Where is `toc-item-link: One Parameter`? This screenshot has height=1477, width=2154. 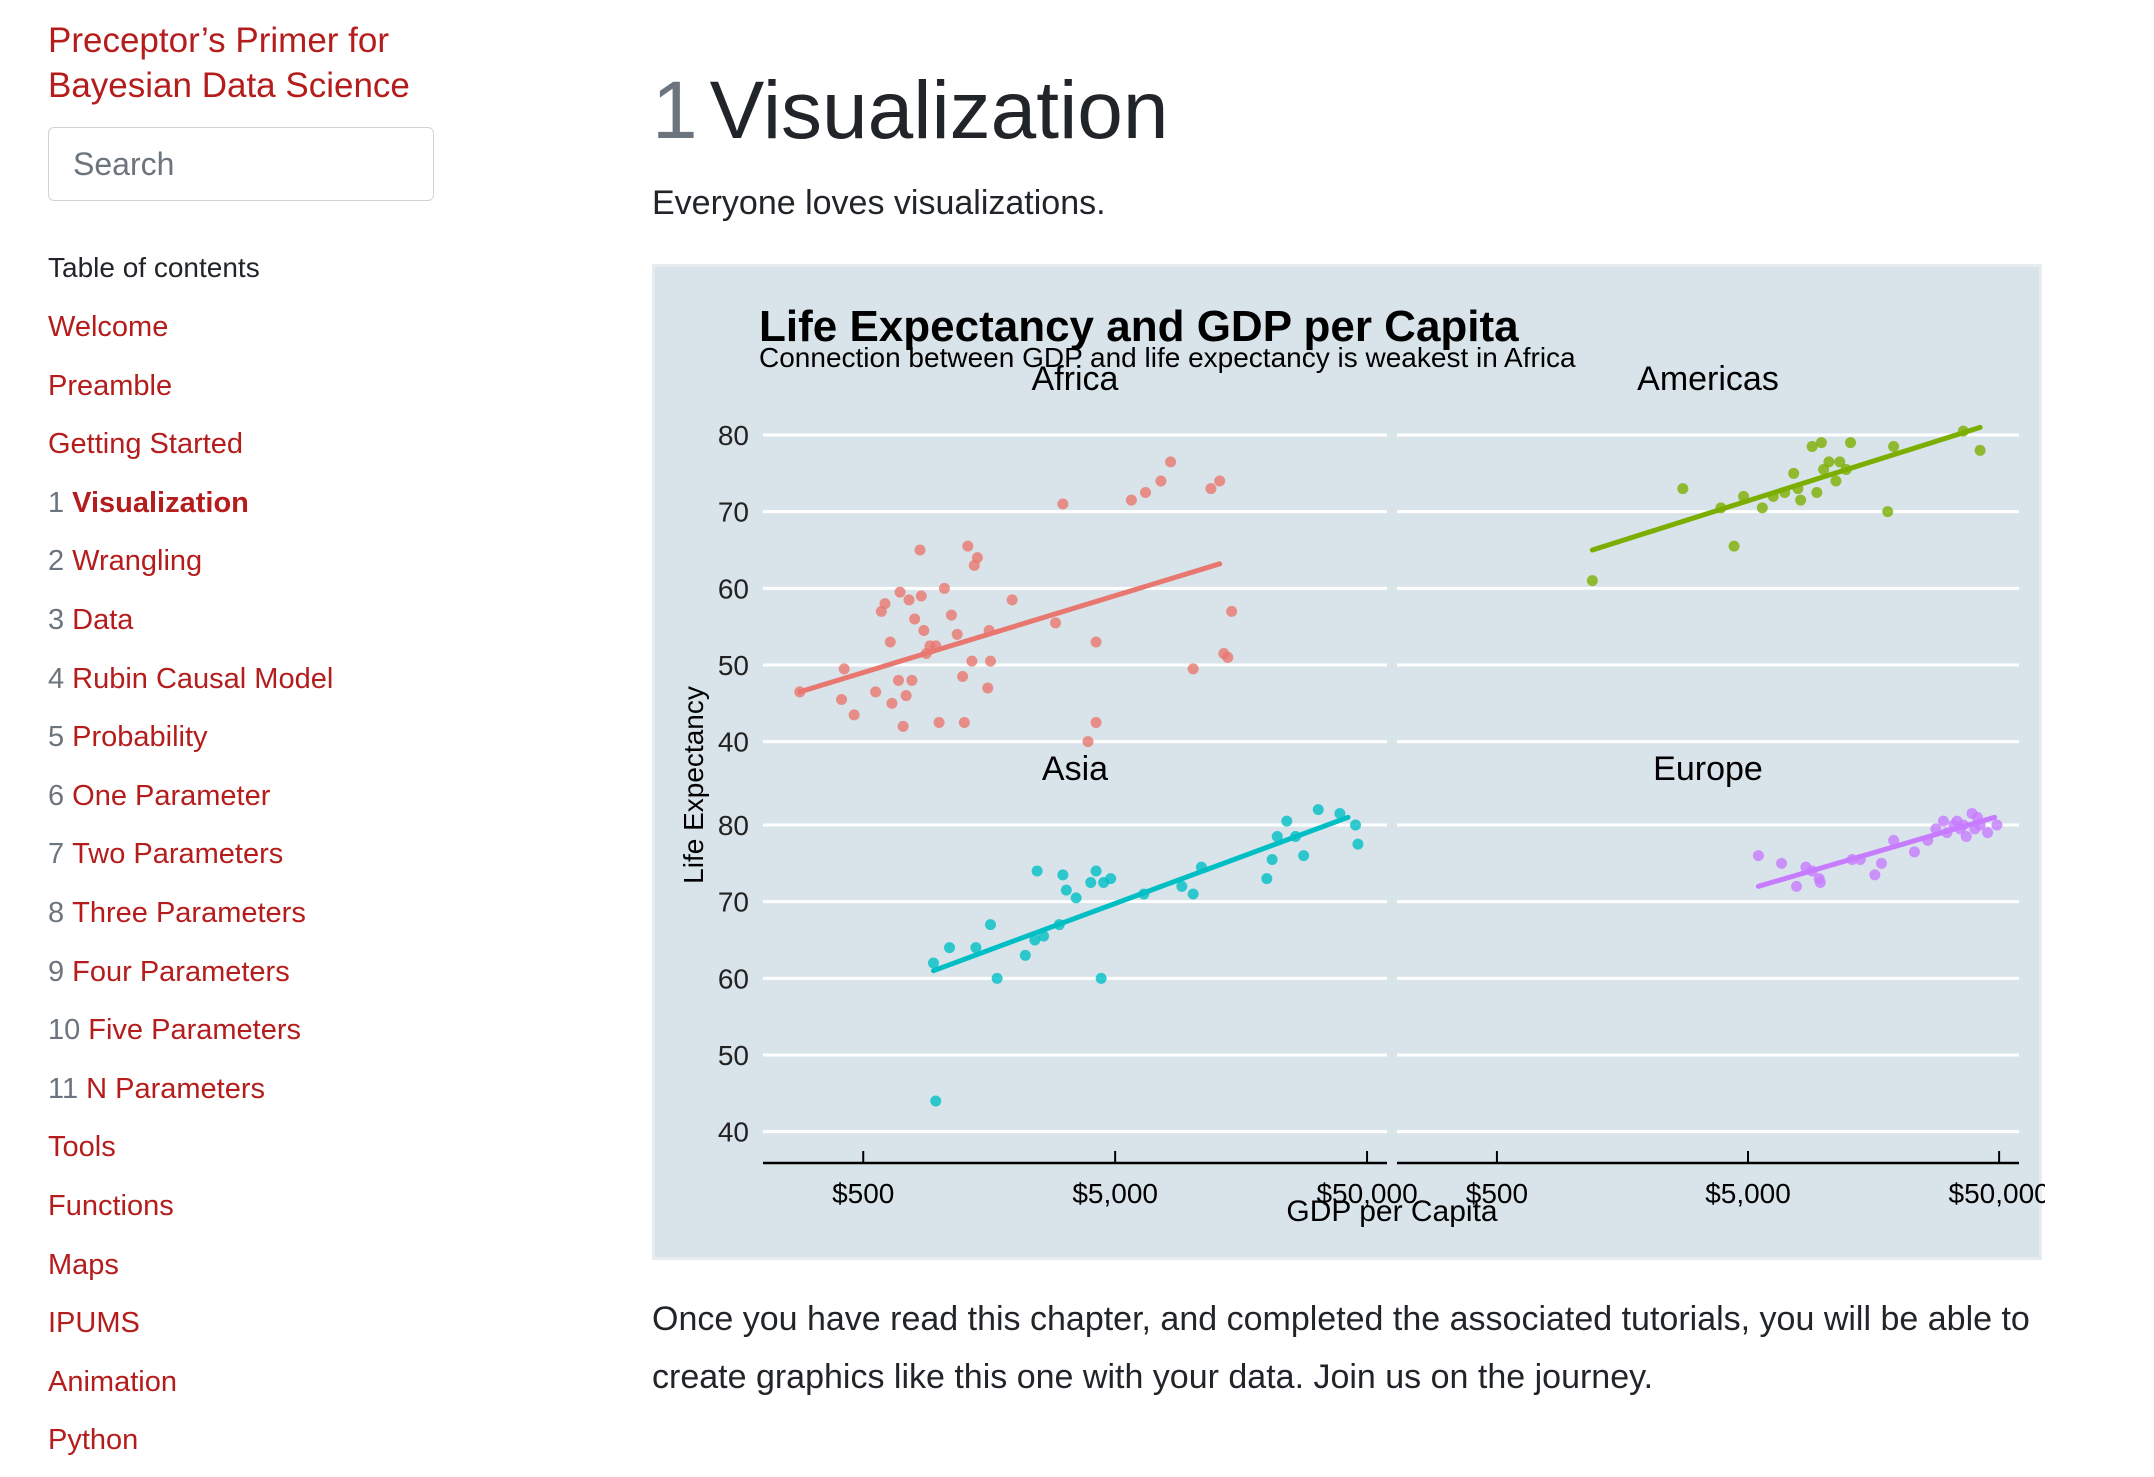
toc-item-link: One Parameter is located at coordinates (171, 795).